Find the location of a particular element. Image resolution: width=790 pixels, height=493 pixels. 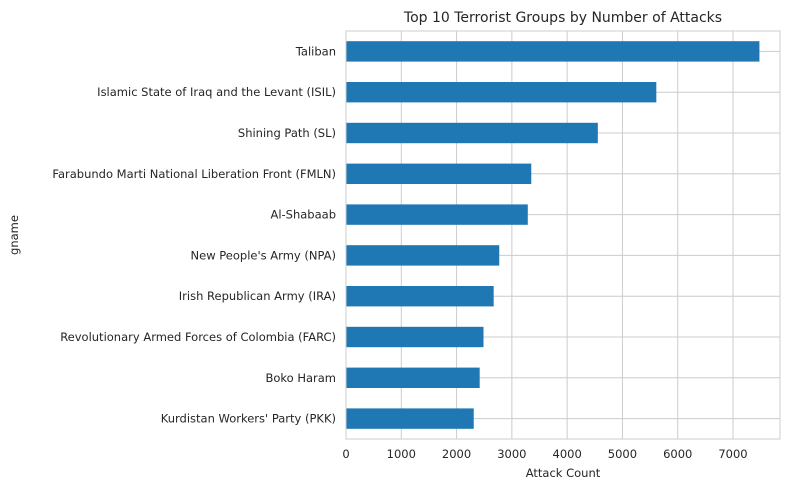

y-tick-label: Kurdistan Workers' Party (PKK) is located at coordinates (248, 419).